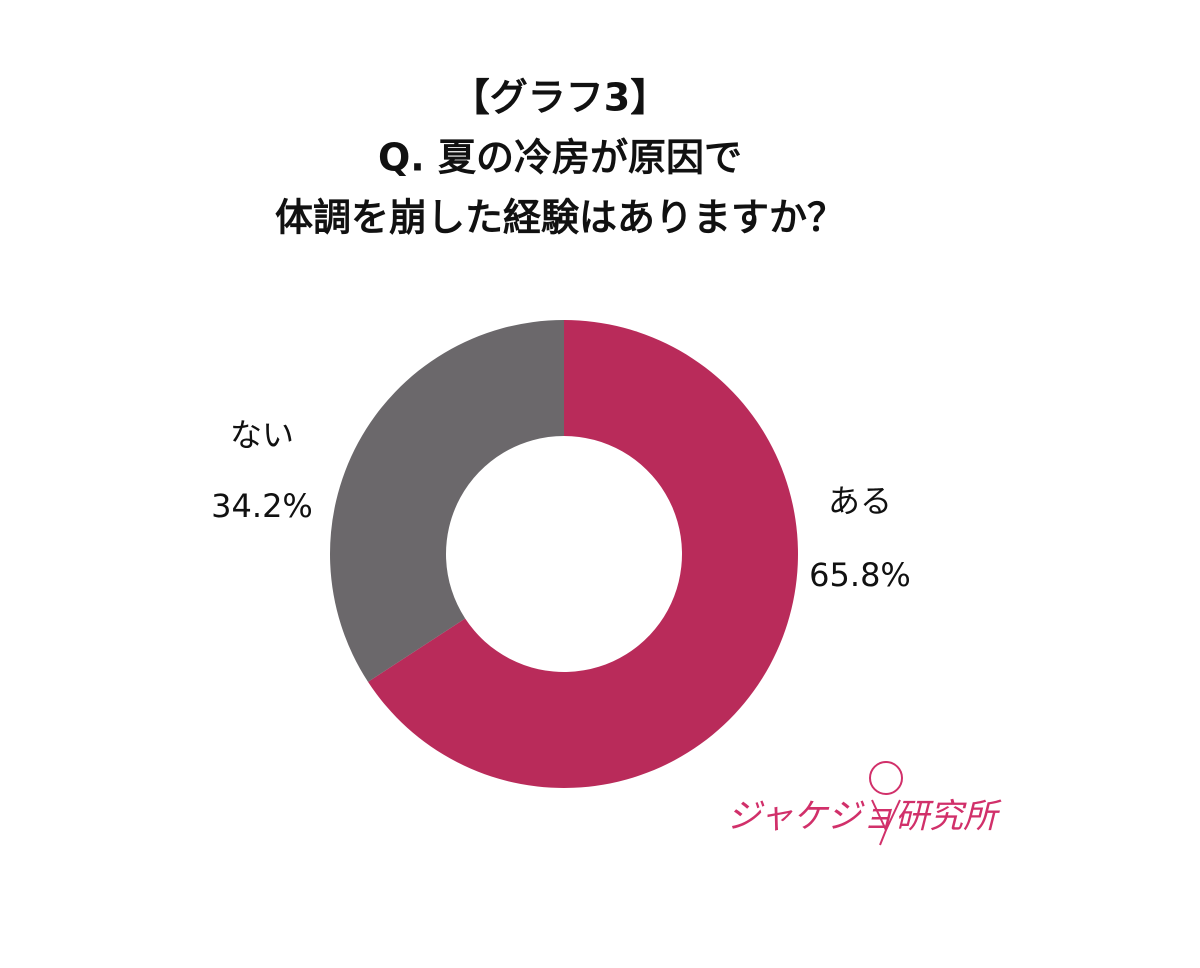 This screenshot has height=968, width=1200. I want to click on chart-title: 【グラフ3】, so click(560, 98).